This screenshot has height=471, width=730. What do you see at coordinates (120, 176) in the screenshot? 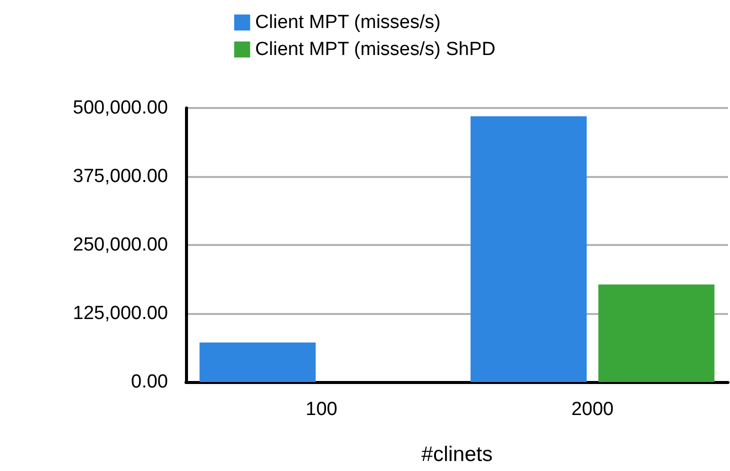
I see `y-tick-label: 375,000.00` at bounding box center [120, 176].